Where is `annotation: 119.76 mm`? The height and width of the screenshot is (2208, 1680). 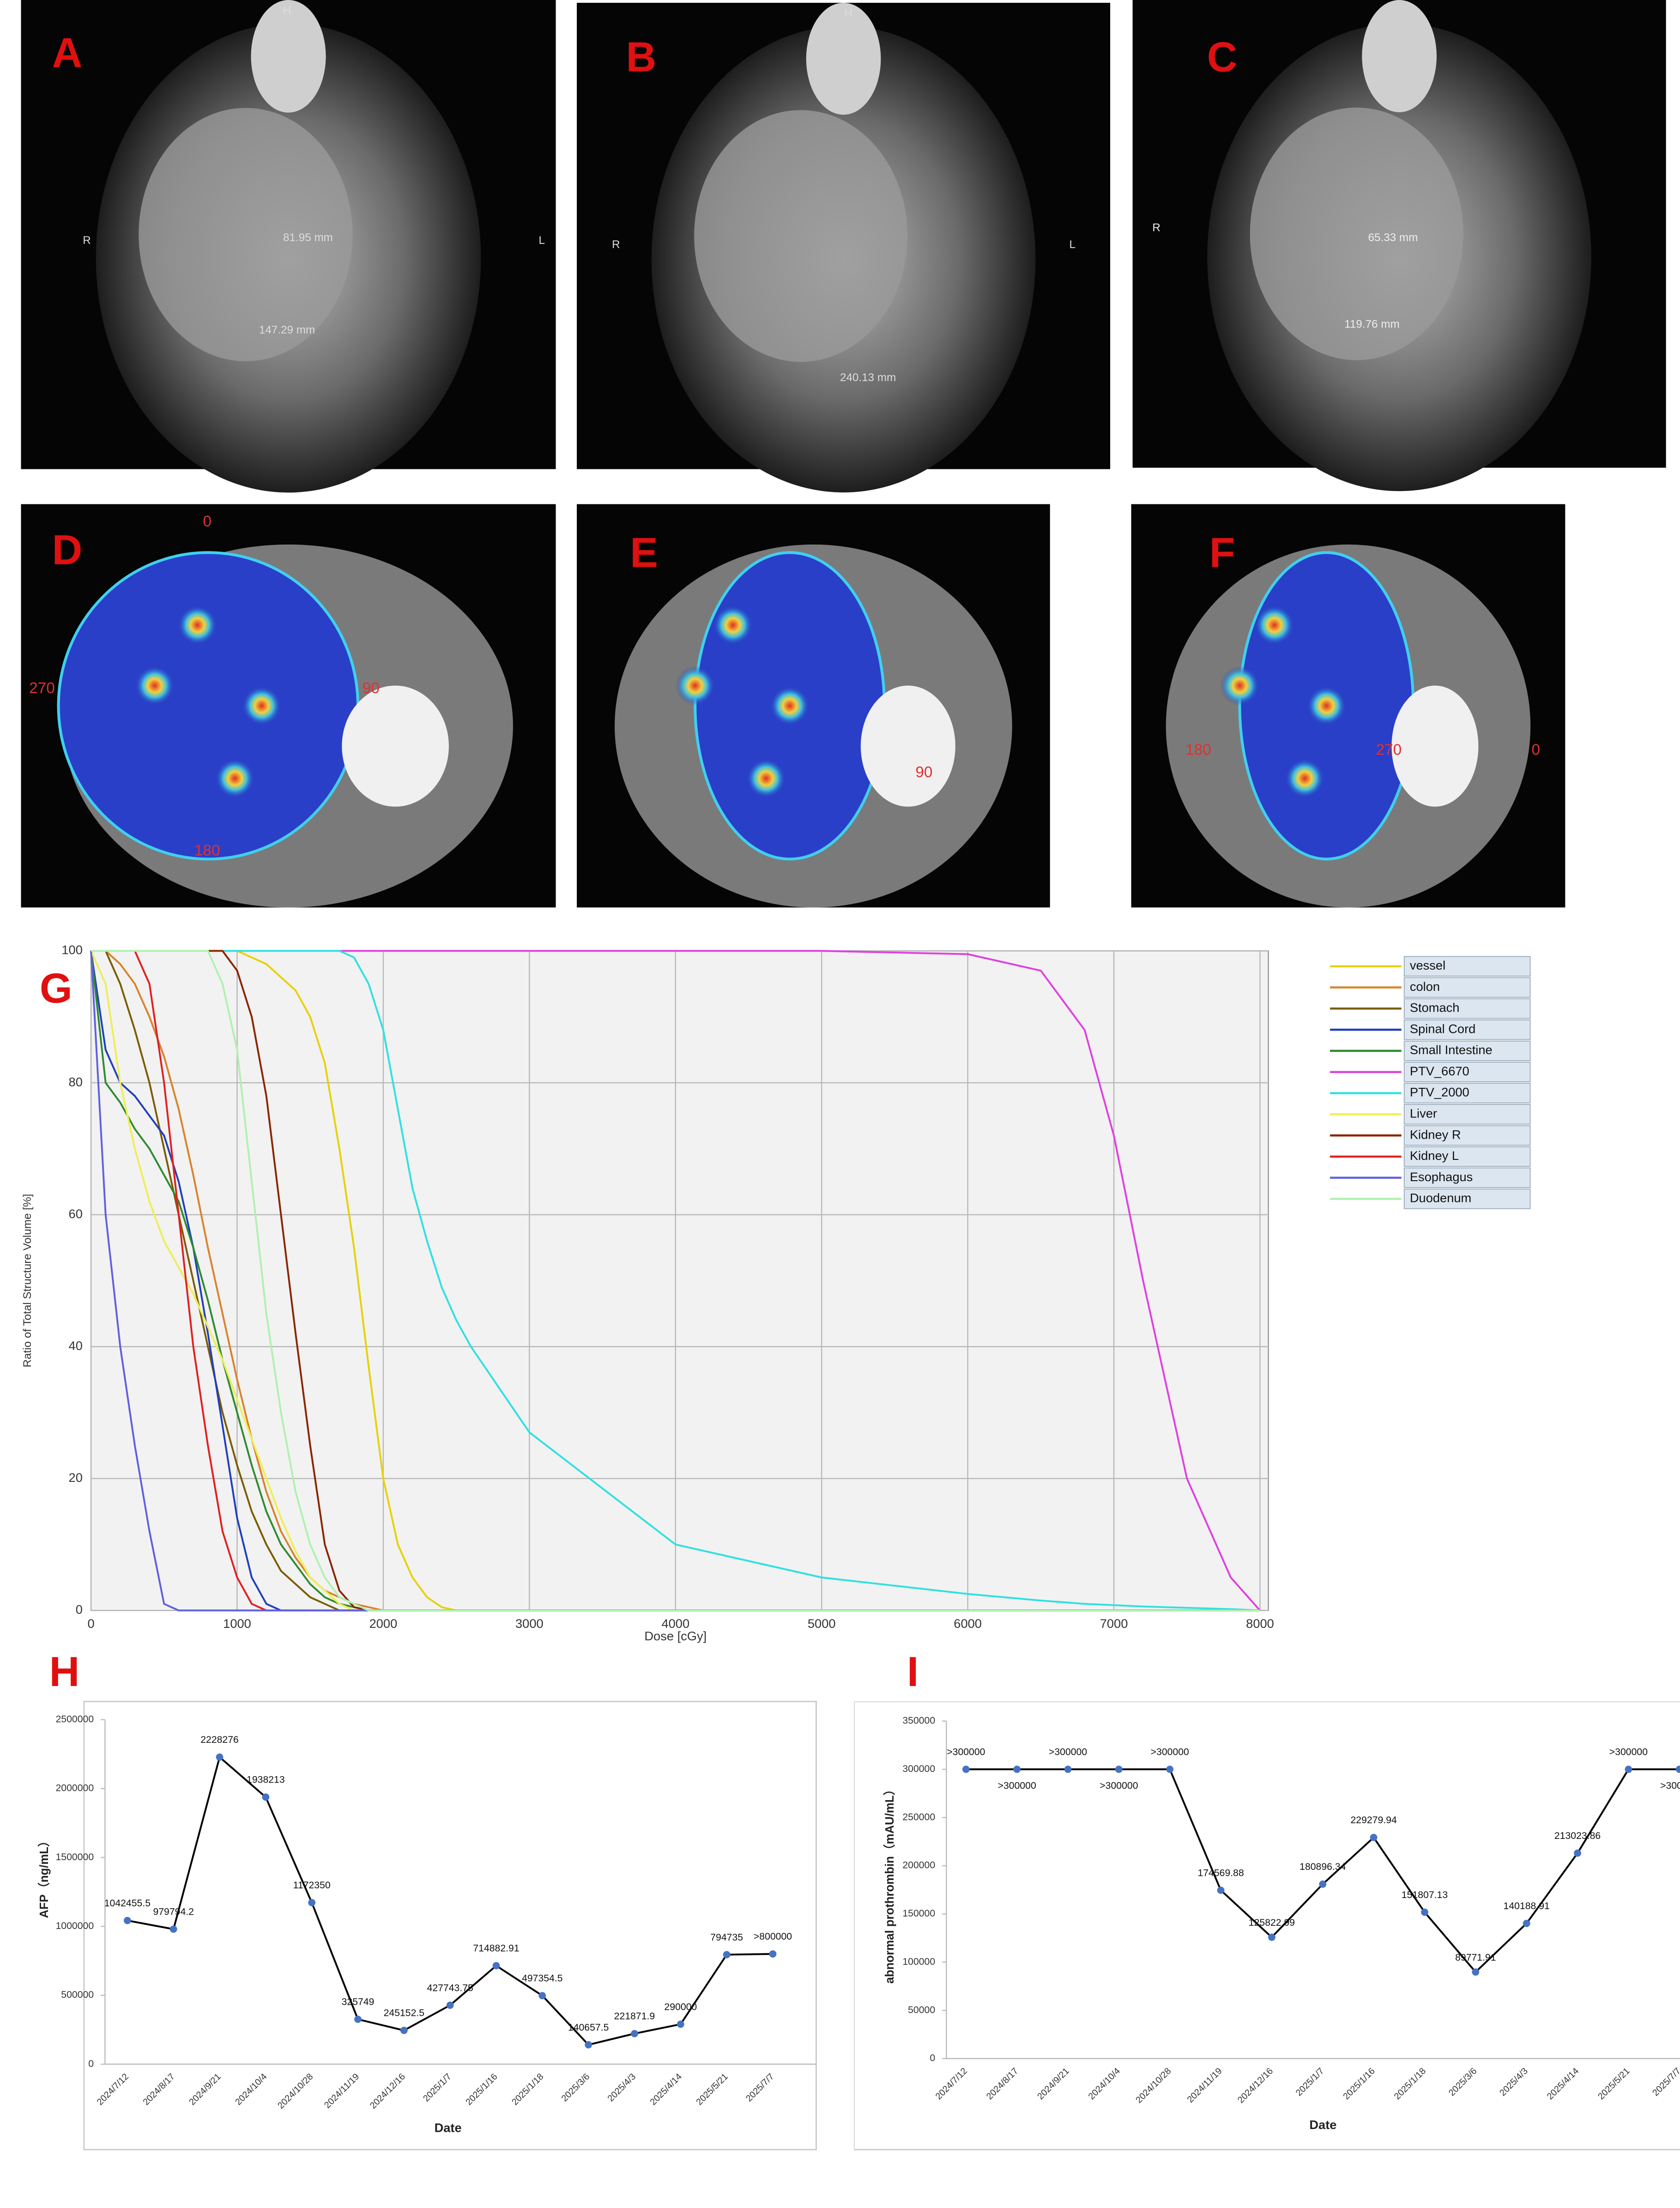
annotation: 119.76 mm is located at coordinates (1372, 324).